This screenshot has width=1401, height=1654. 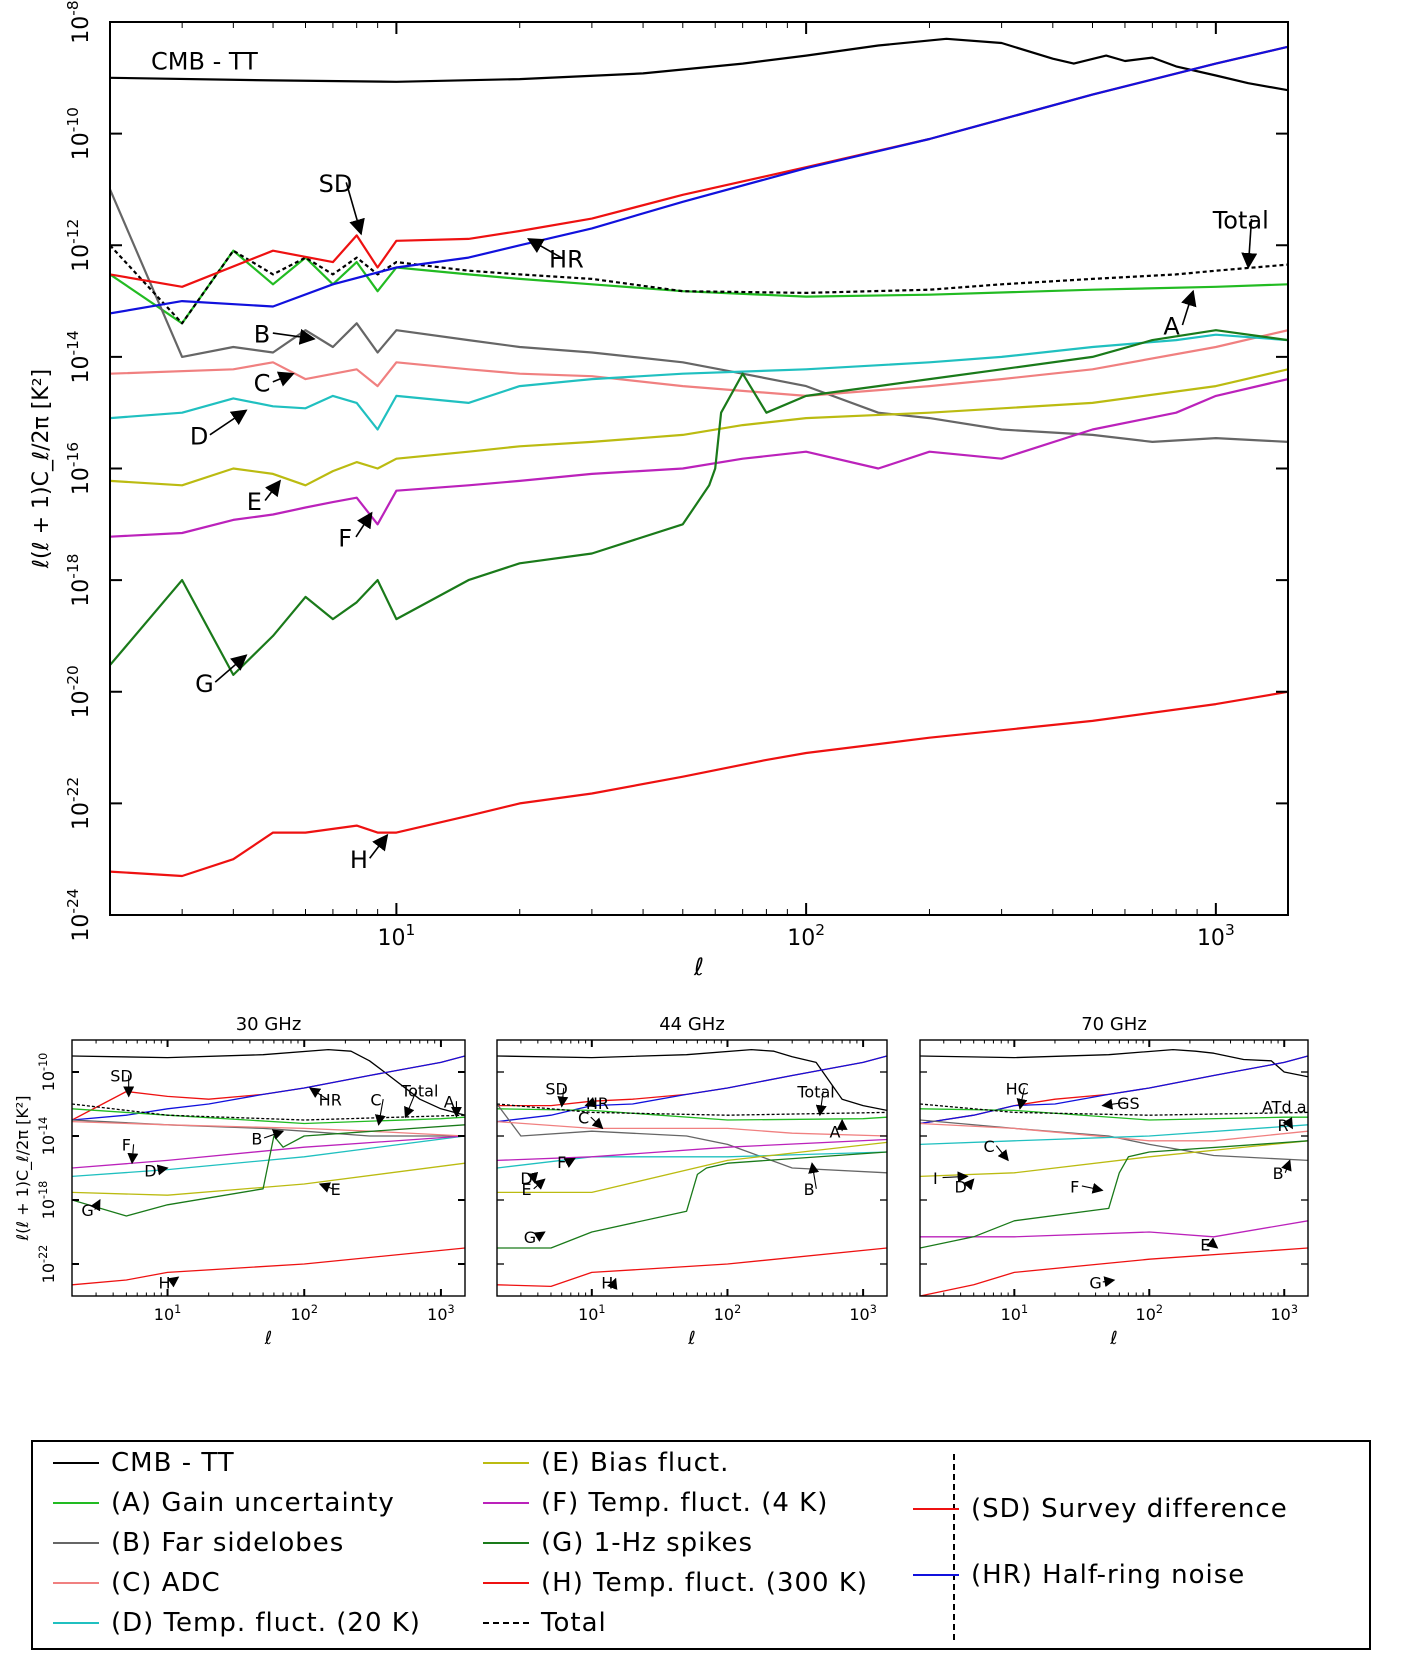 I want to click on series-line-sd-survey-difference, so click(x=699, y=166).